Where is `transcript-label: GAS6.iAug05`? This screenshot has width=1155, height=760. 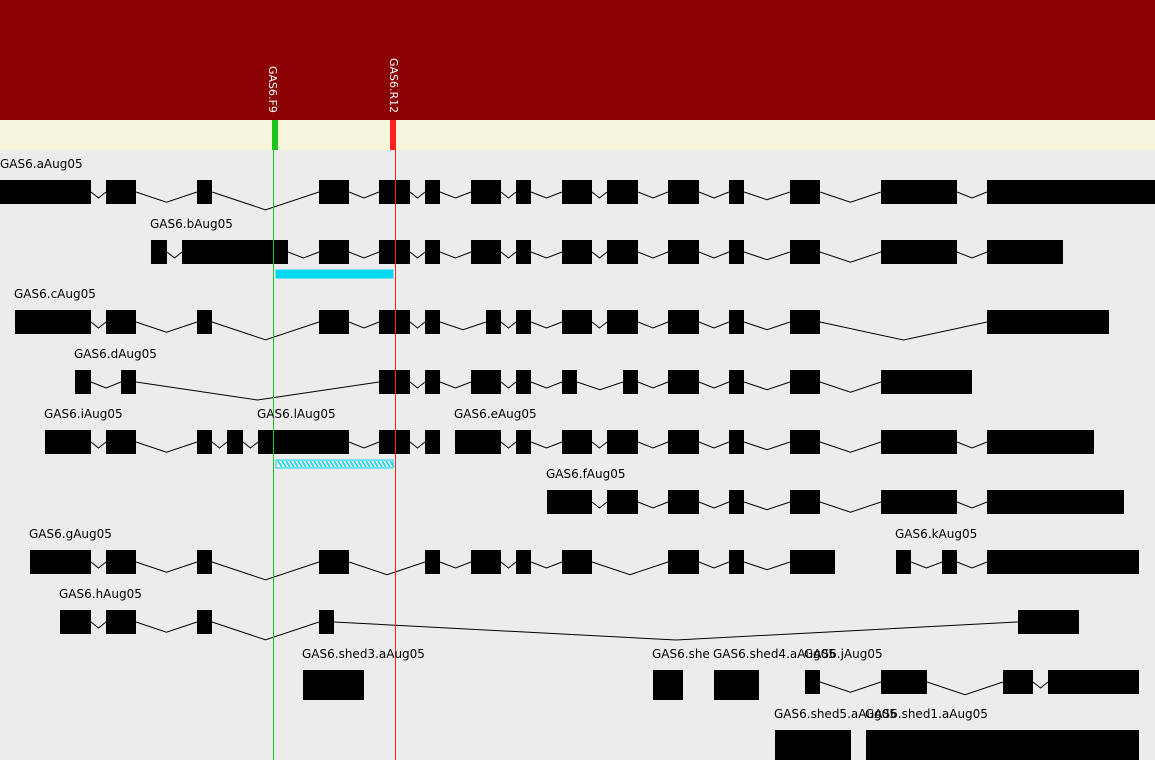 transcript-label: GAS6.iAug05 is located at coordinates (83, 414).